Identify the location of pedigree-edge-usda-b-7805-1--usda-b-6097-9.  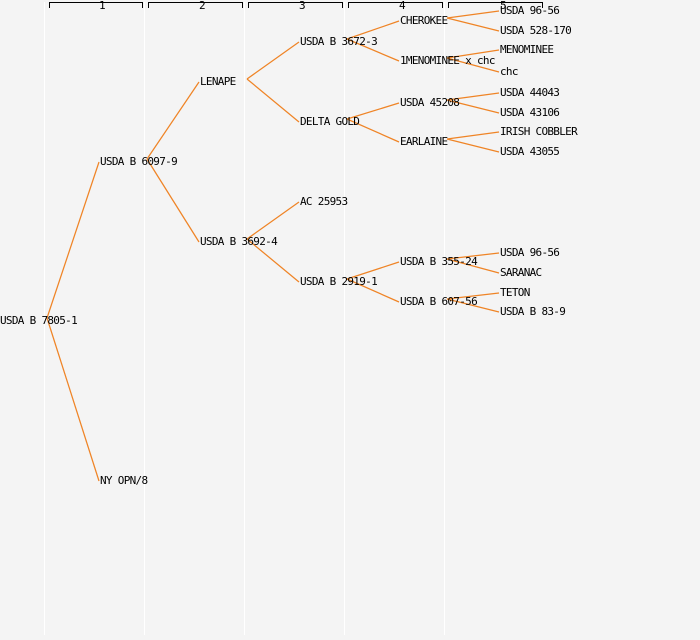
(73, 240).